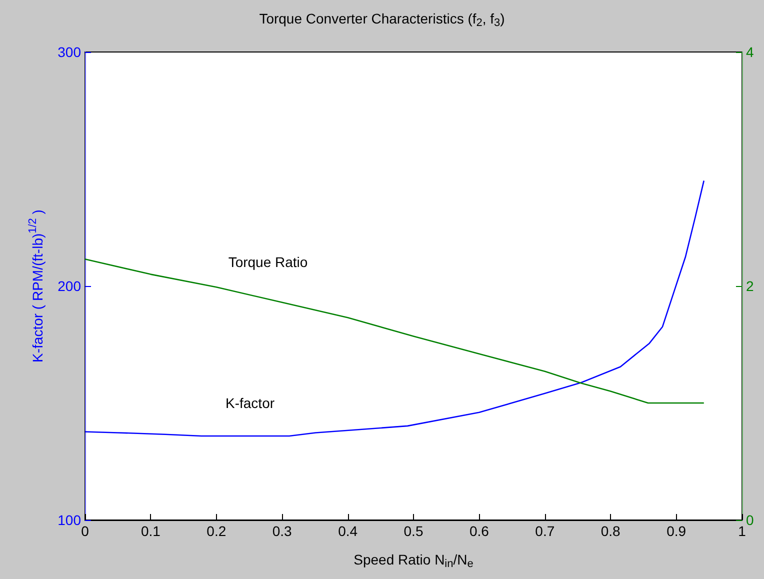 This screenshot has width=764, height=579. What do you see at coordinates (414, 531) in the screenshot?
I see `x-tick-label: 0.5` at bounding box center [414, 531].